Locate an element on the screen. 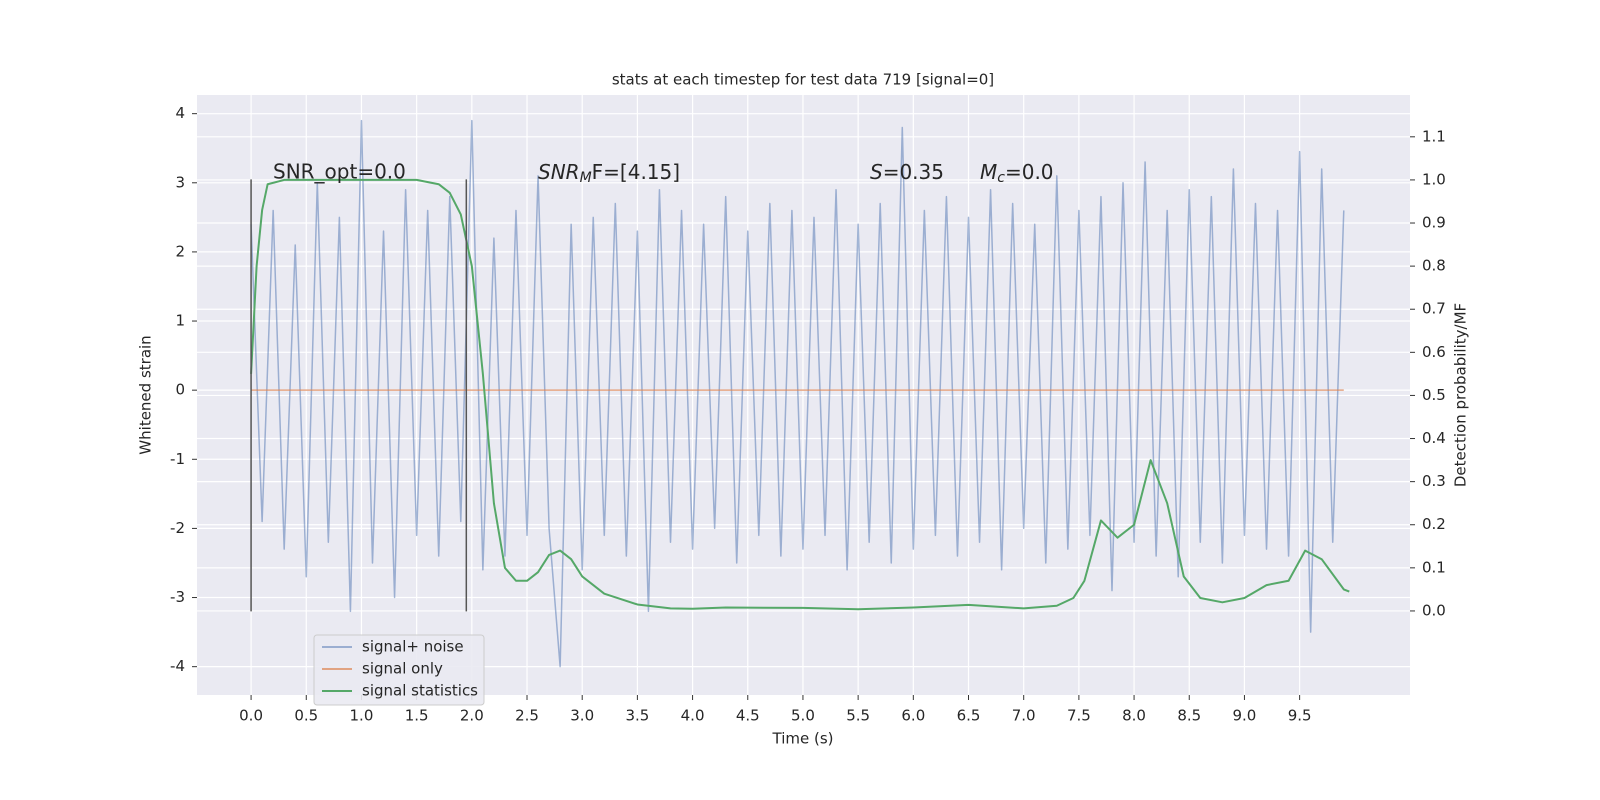 The width and height of the screenshot is (1600, 800). y2-tick-label: 0.3 is located at coordinates (1434, 481).